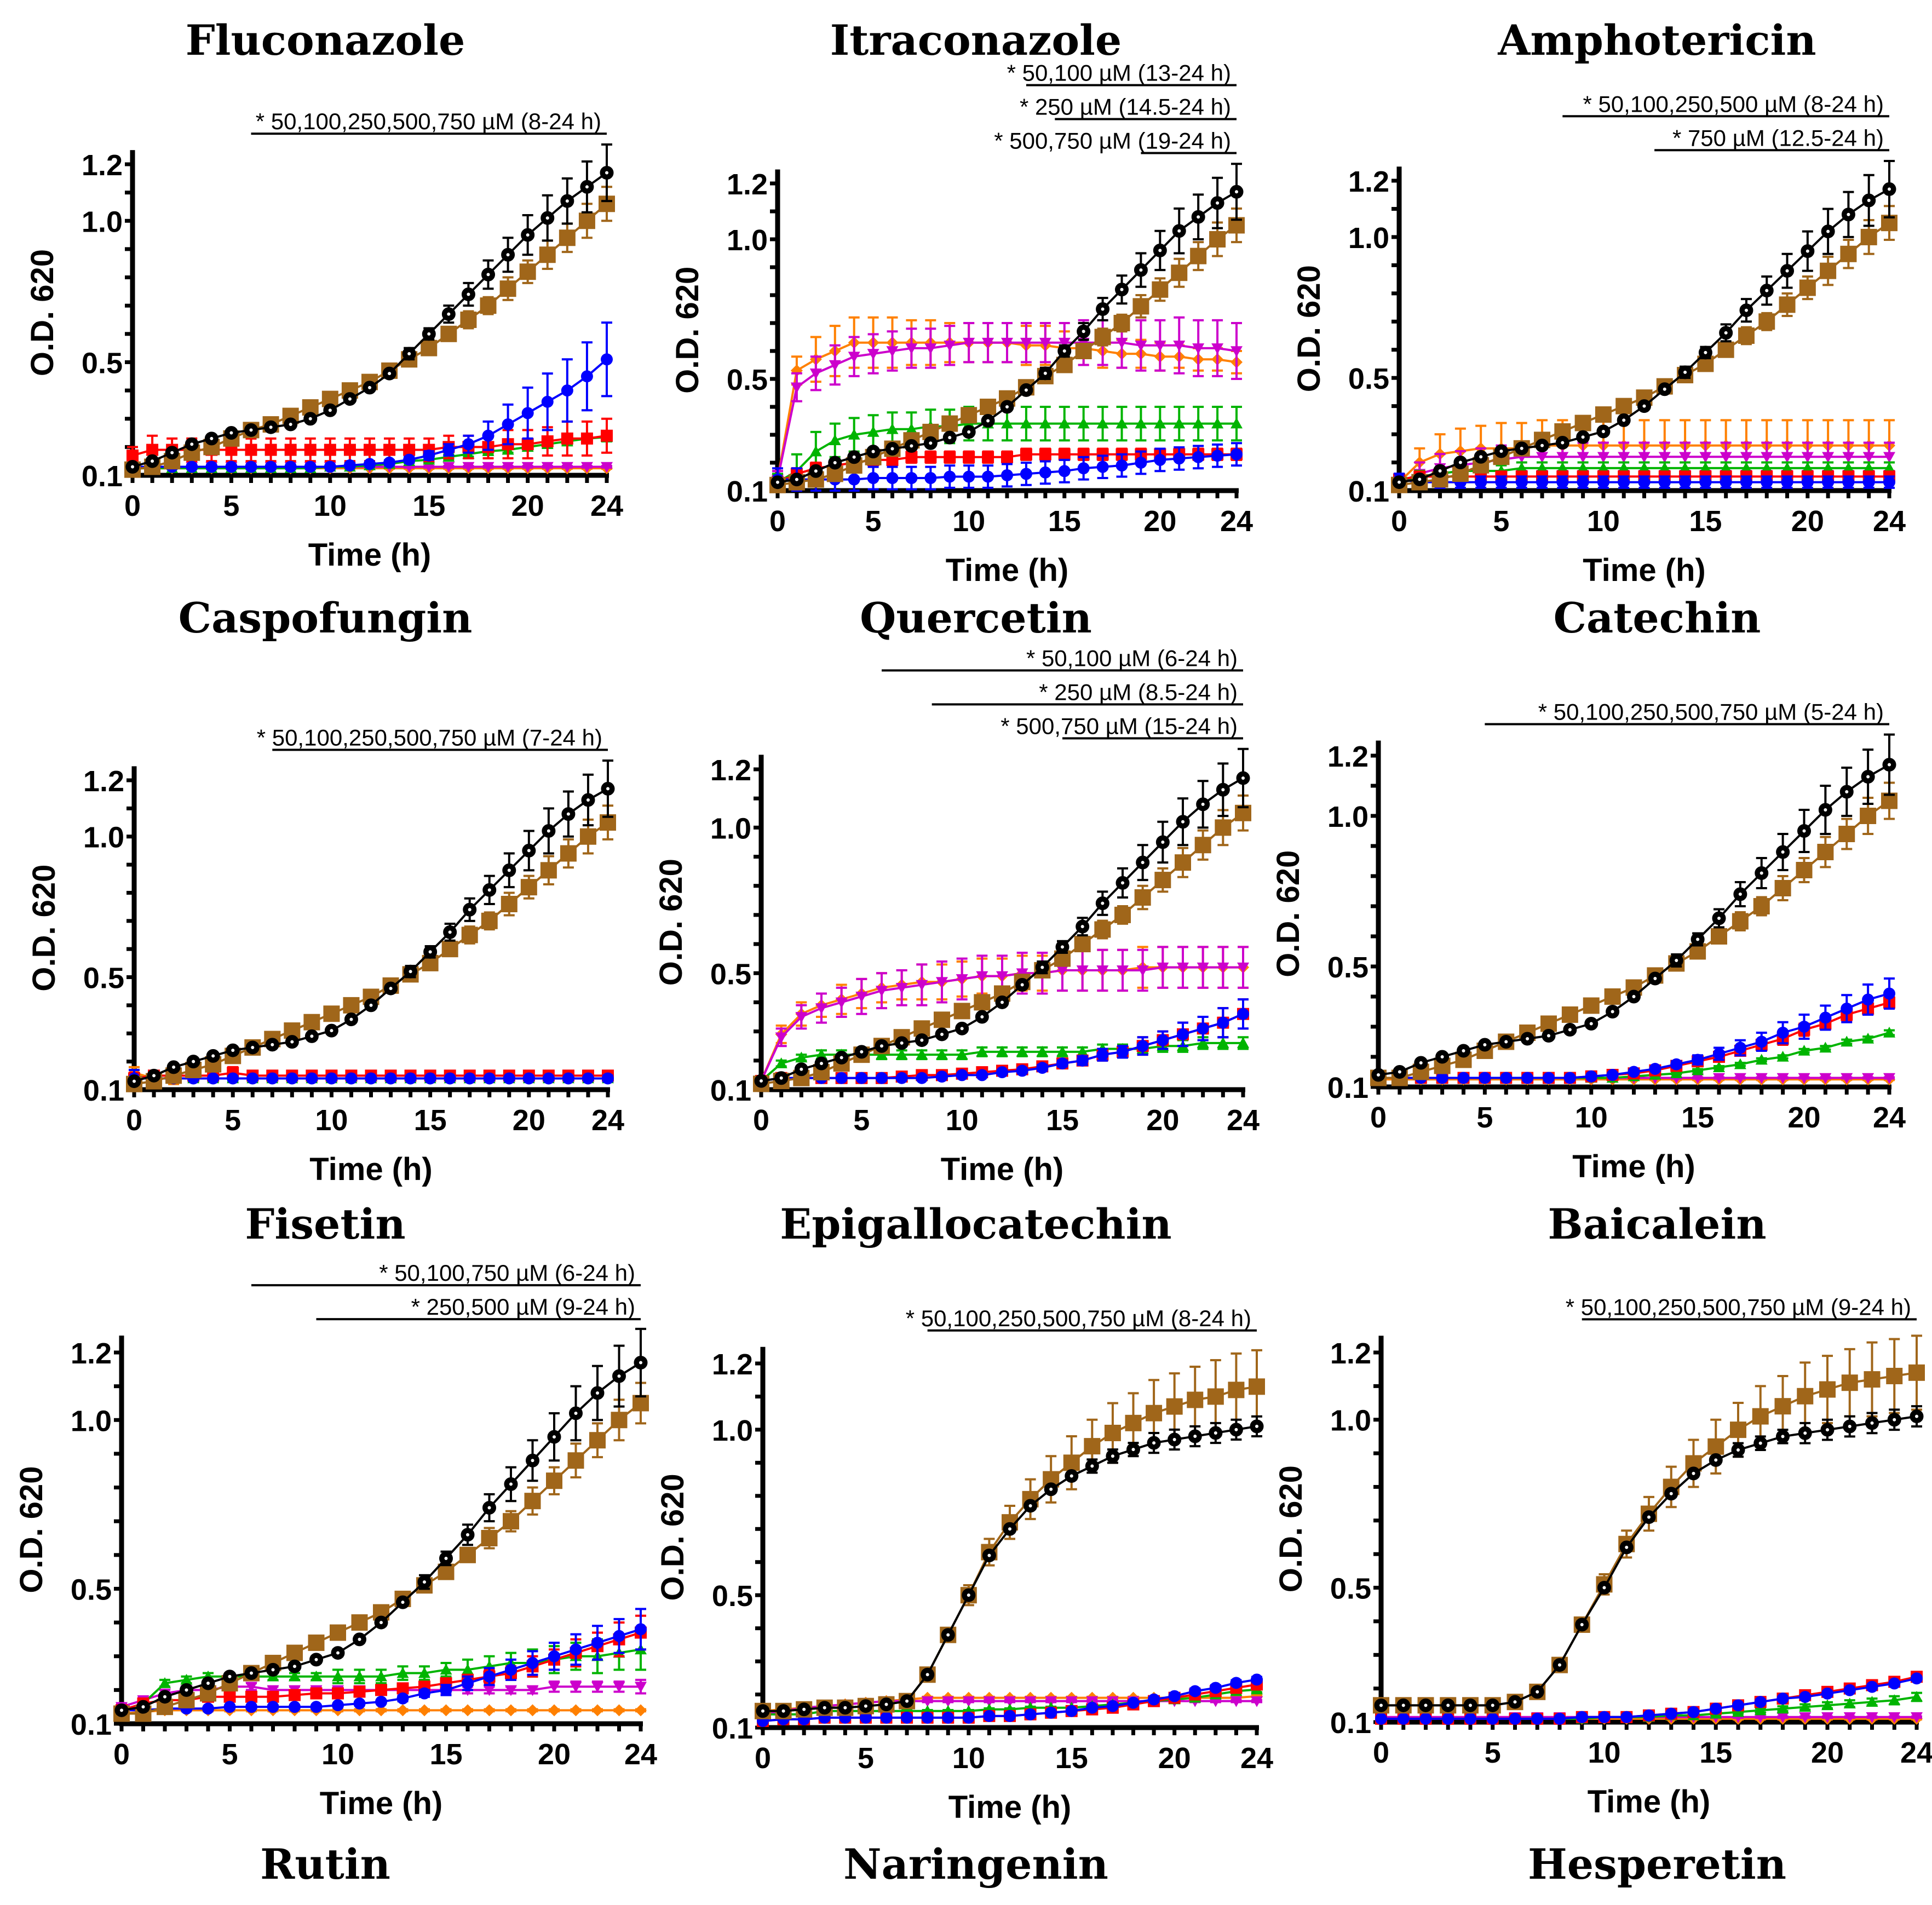 The height and width of the screenshot is (1905, 1932). I want to click on x-tick-label: 15, so click(445, 1755).